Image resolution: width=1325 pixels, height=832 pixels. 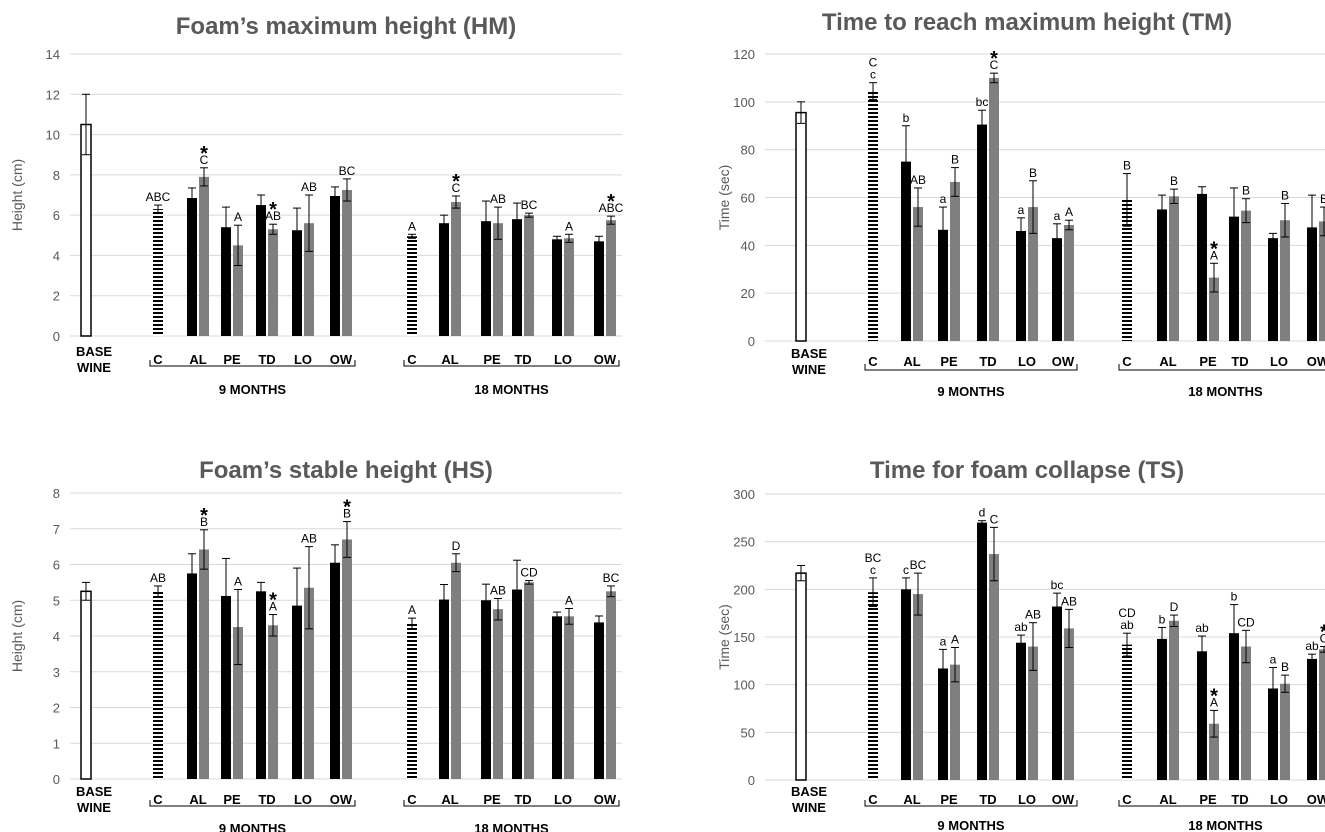 What do you see at coordinates (744, 589) in the screenshot?
I see `y-tick-label: 200` at bounding box center [744, 589].